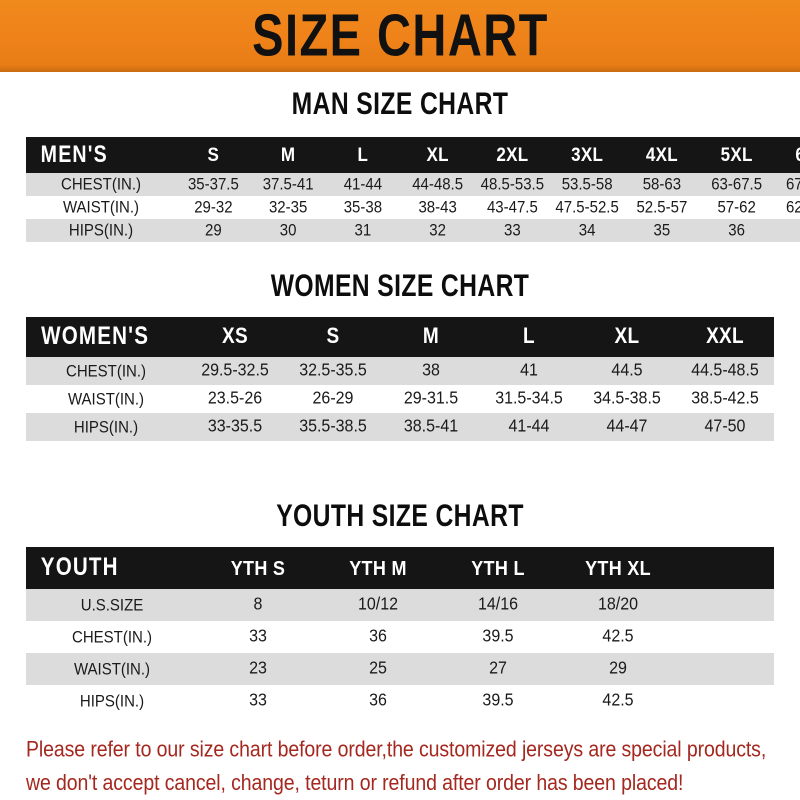 Image resolution: width=800 pixels, height=800 pixels. Describe the element at coordinates (498, 669) in the screenshot. I see `youth-waist-2: 27` at that location.